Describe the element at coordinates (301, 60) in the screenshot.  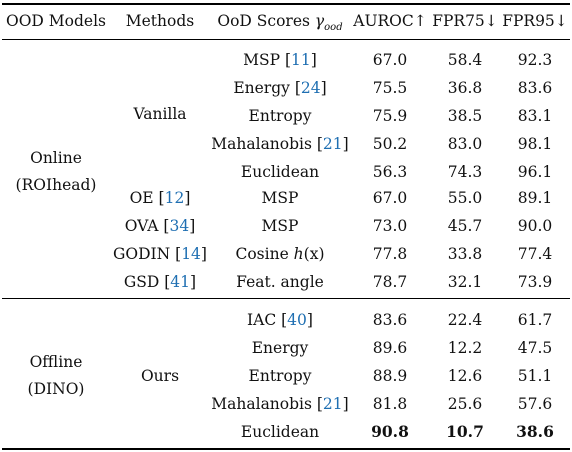
I see `citation-link: 11` at that location.